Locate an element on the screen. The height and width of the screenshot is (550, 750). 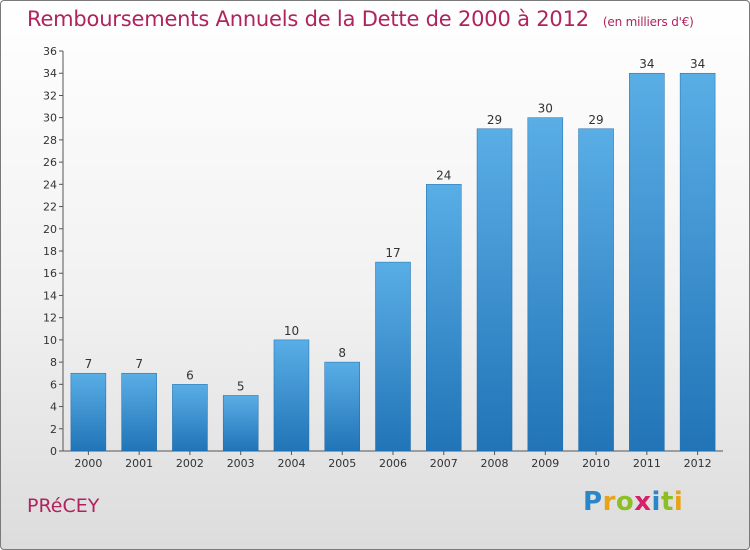
town-name: PRéCEY is located at coordinates (63, 506).